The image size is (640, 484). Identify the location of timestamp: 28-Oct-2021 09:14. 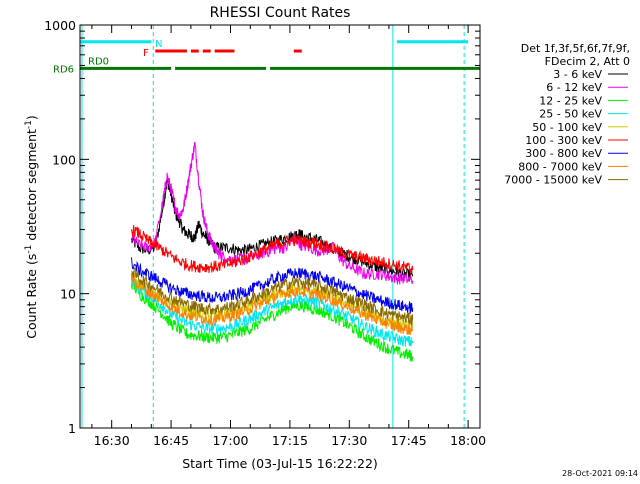
(600, 473).